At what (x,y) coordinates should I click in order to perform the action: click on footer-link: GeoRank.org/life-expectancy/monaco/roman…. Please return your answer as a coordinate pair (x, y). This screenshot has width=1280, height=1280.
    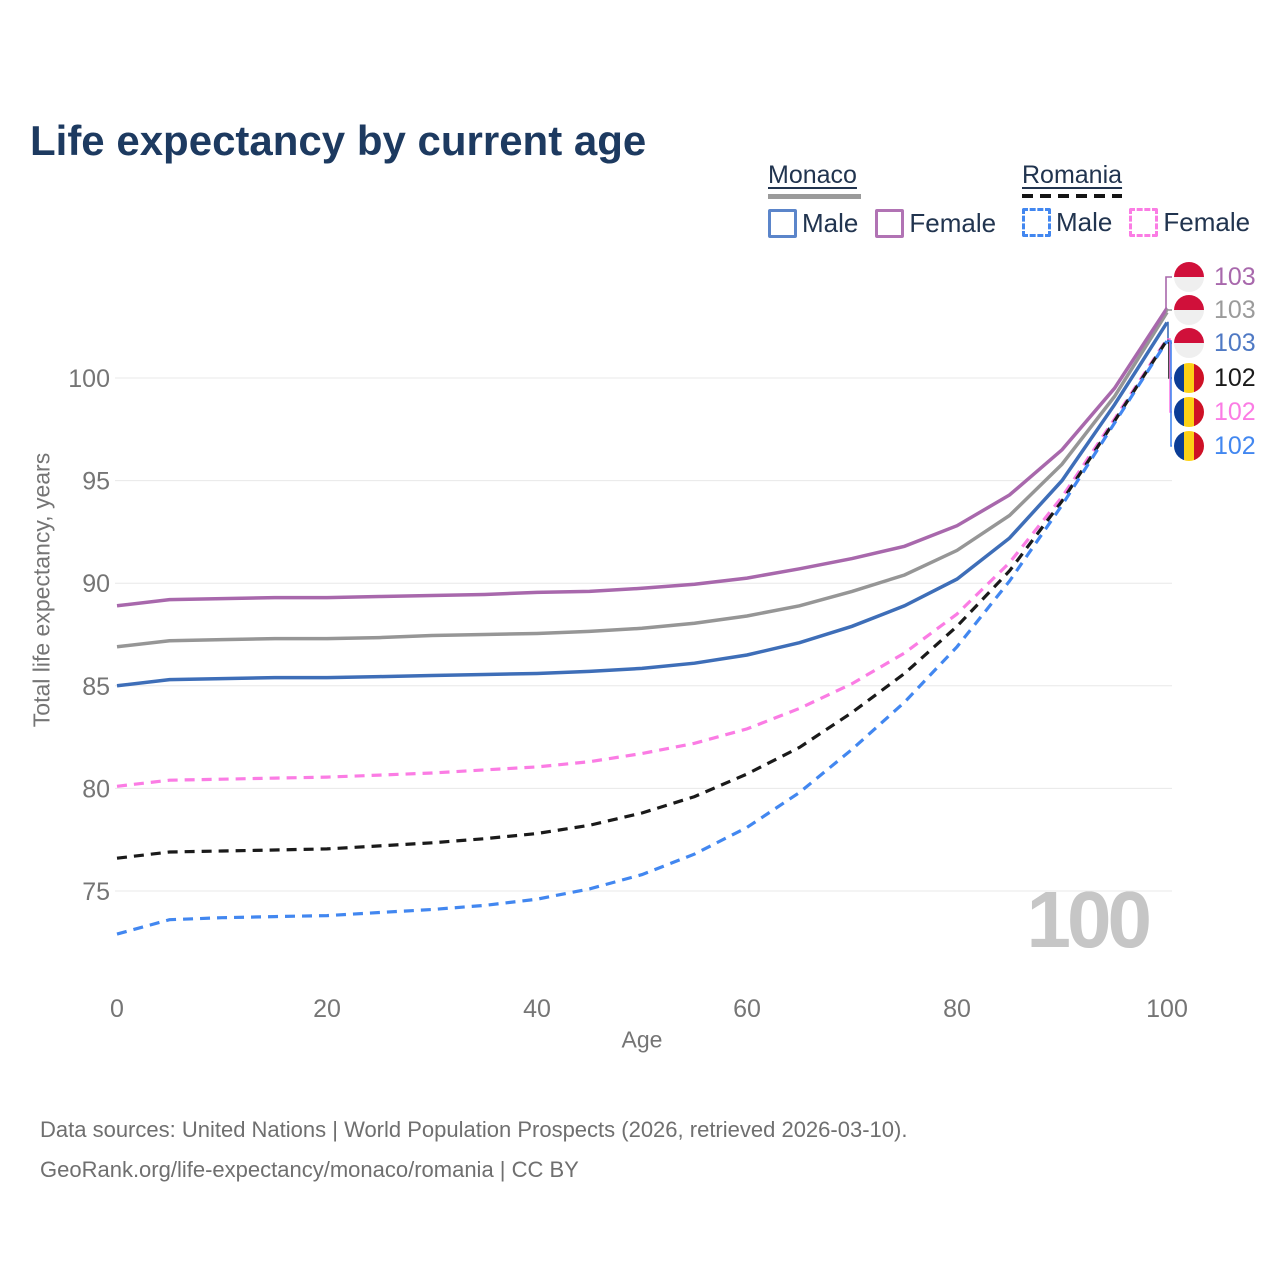
    Looking at the image, I should click on (309, 1170).